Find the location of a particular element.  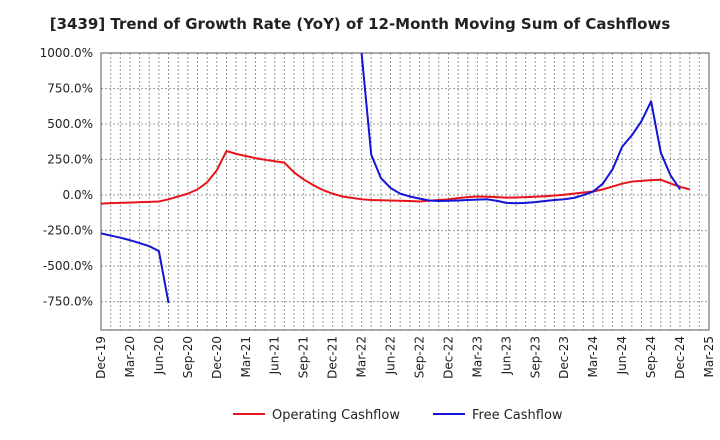

y-tick-label: -250.0% is located at coordinates (68, 231).